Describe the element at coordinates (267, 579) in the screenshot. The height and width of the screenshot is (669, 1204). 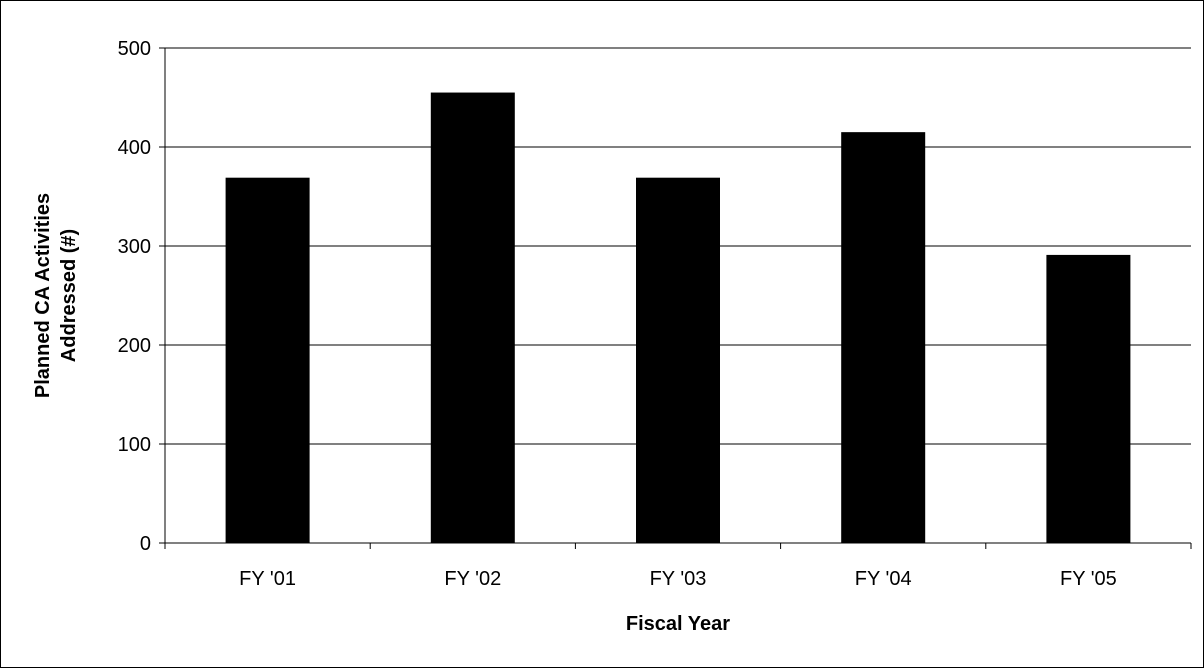
I see `x-tick-label: FY '01` at that location.